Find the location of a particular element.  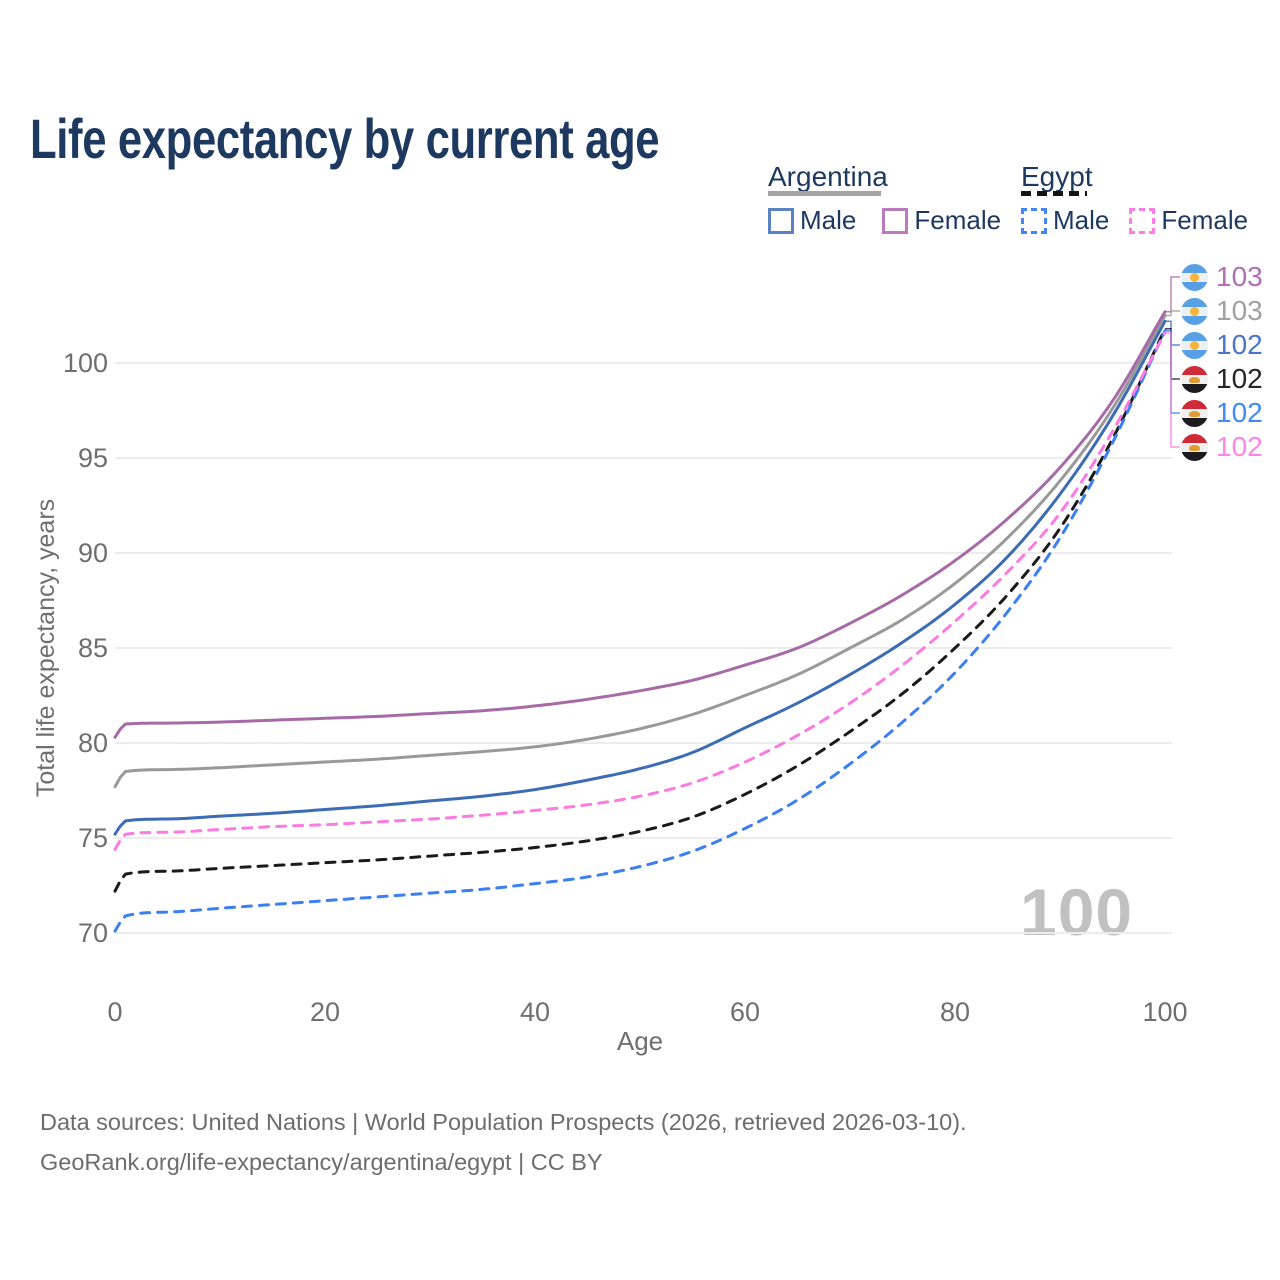

legend-item-egypt-male: Male is located at coordinates (1065, 220).